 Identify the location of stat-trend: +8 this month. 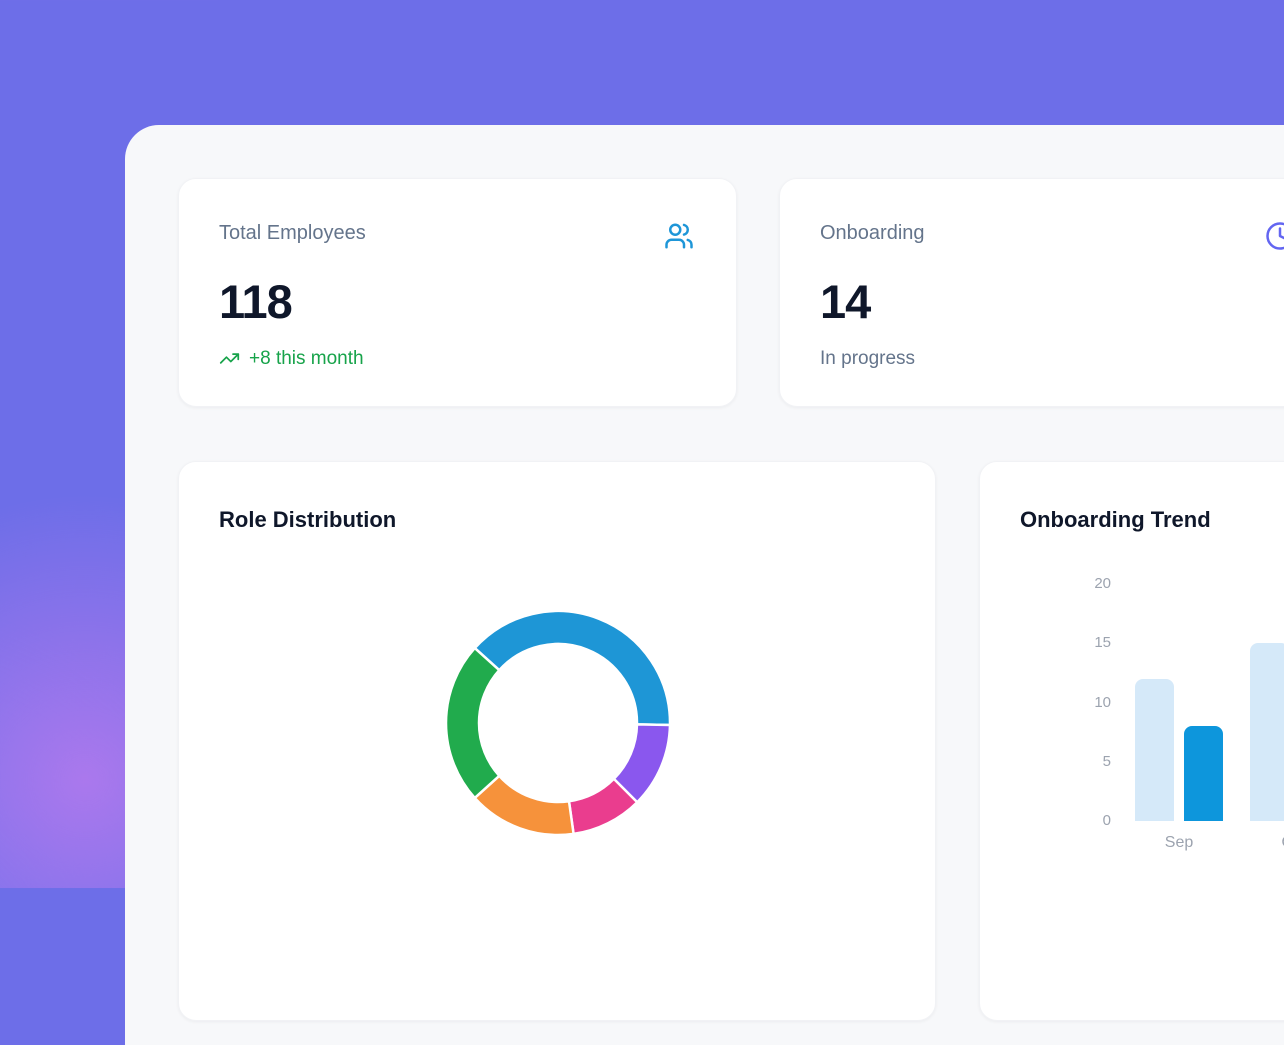
(456, 358).